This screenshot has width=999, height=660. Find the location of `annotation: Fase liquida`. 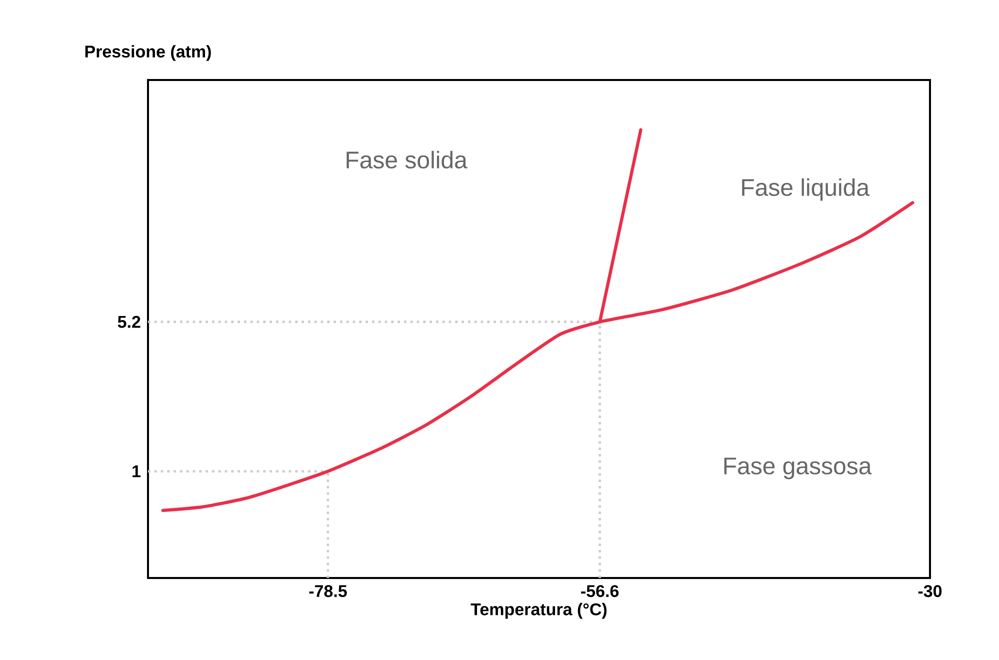

annotation: Fase liquida is located at coordinates (806, 189).